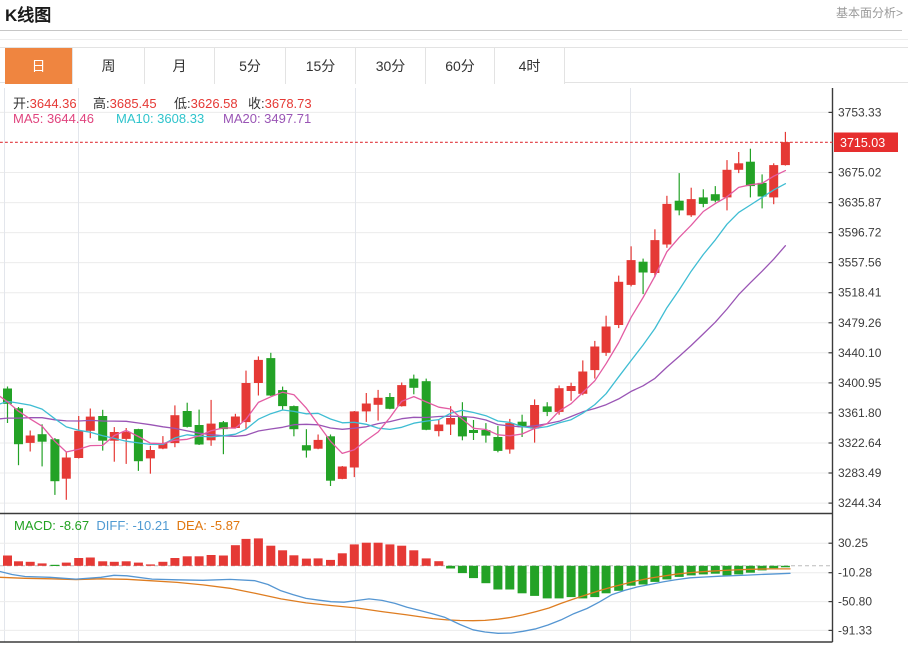  Describe the element at coordinates (862, 143) in the screenshot. I see `svg-text: 3715.03` at that location.